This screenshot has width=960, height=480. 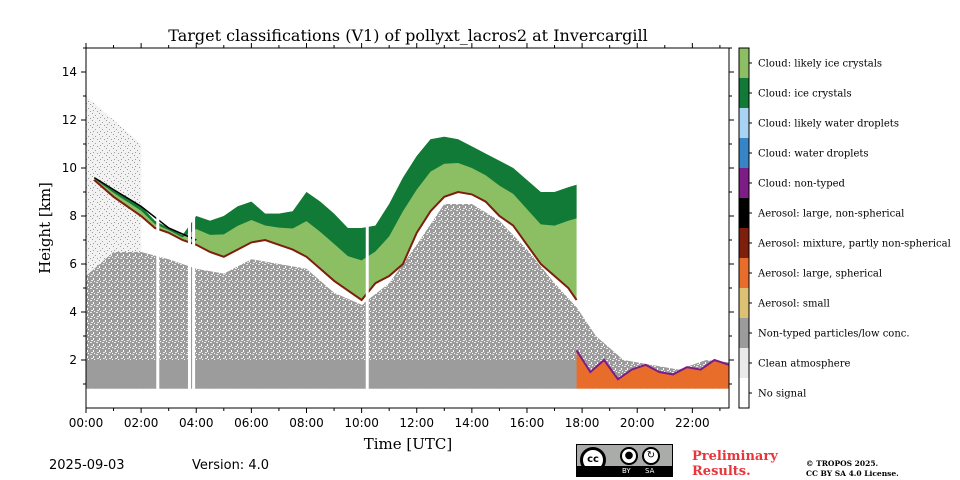 I want to click on y-tick-label: 14, so click(x=69, y=72).